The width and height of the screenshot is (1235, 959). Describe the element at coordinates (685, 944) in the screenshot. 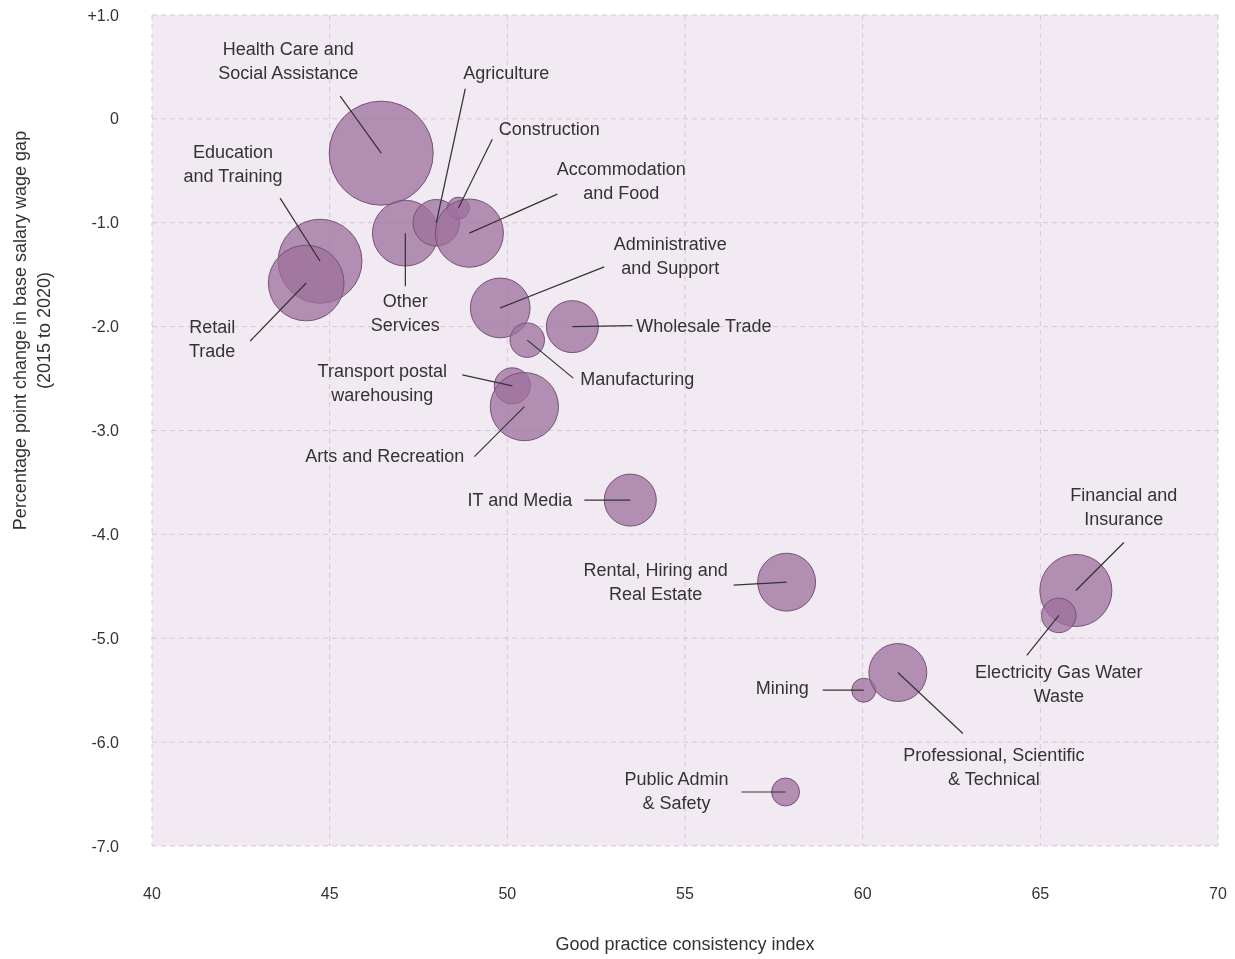

I see `x-axis-title: Good practice consistency index` at that location.